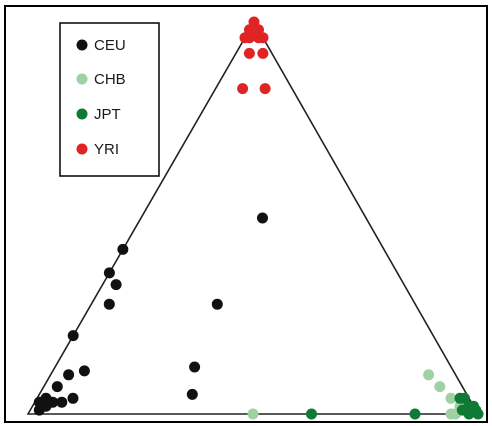 The image size is (492, 426). Describe the element at coordinates (110, 79) in the screenshot. I see `legend-label-chb: CHB` at that location.